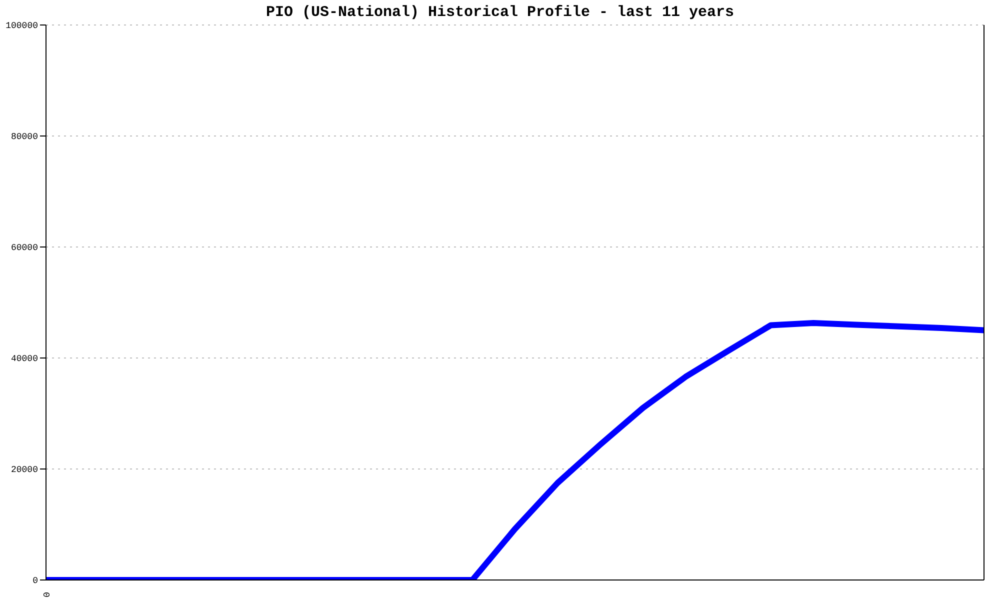 The width and height of the screenshot is (1000, 600). What do you see at coordinates (24, 470) in the screenshot?
I see `y-tick-label: 20000` at bounding box center [24, 470].